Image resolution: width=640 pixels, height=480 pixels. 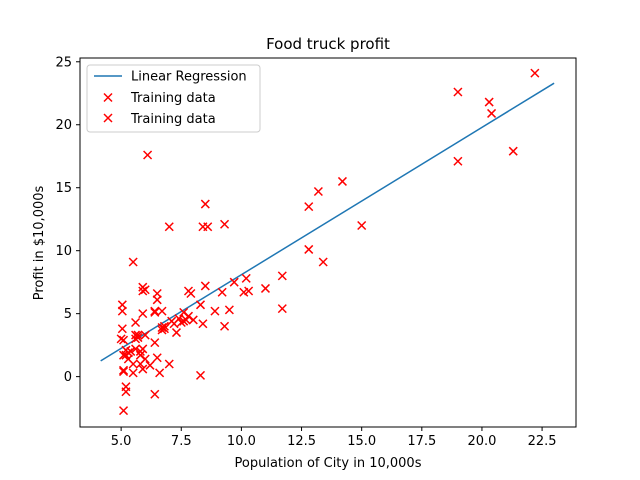 What do you see at coordinates (328, 463) in the screenshot?
I see `x-axis-label: Population of City in 10,000s` at bounding box center [328, 463].